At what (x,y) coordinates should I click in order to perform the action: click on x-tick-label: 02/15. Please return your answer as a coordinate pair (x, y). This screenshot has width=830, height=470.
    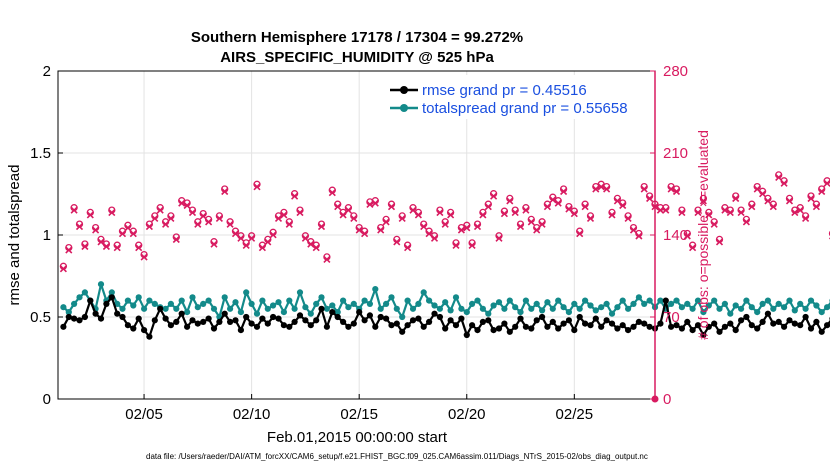
    Looking at the image, I should click on (359, 414).